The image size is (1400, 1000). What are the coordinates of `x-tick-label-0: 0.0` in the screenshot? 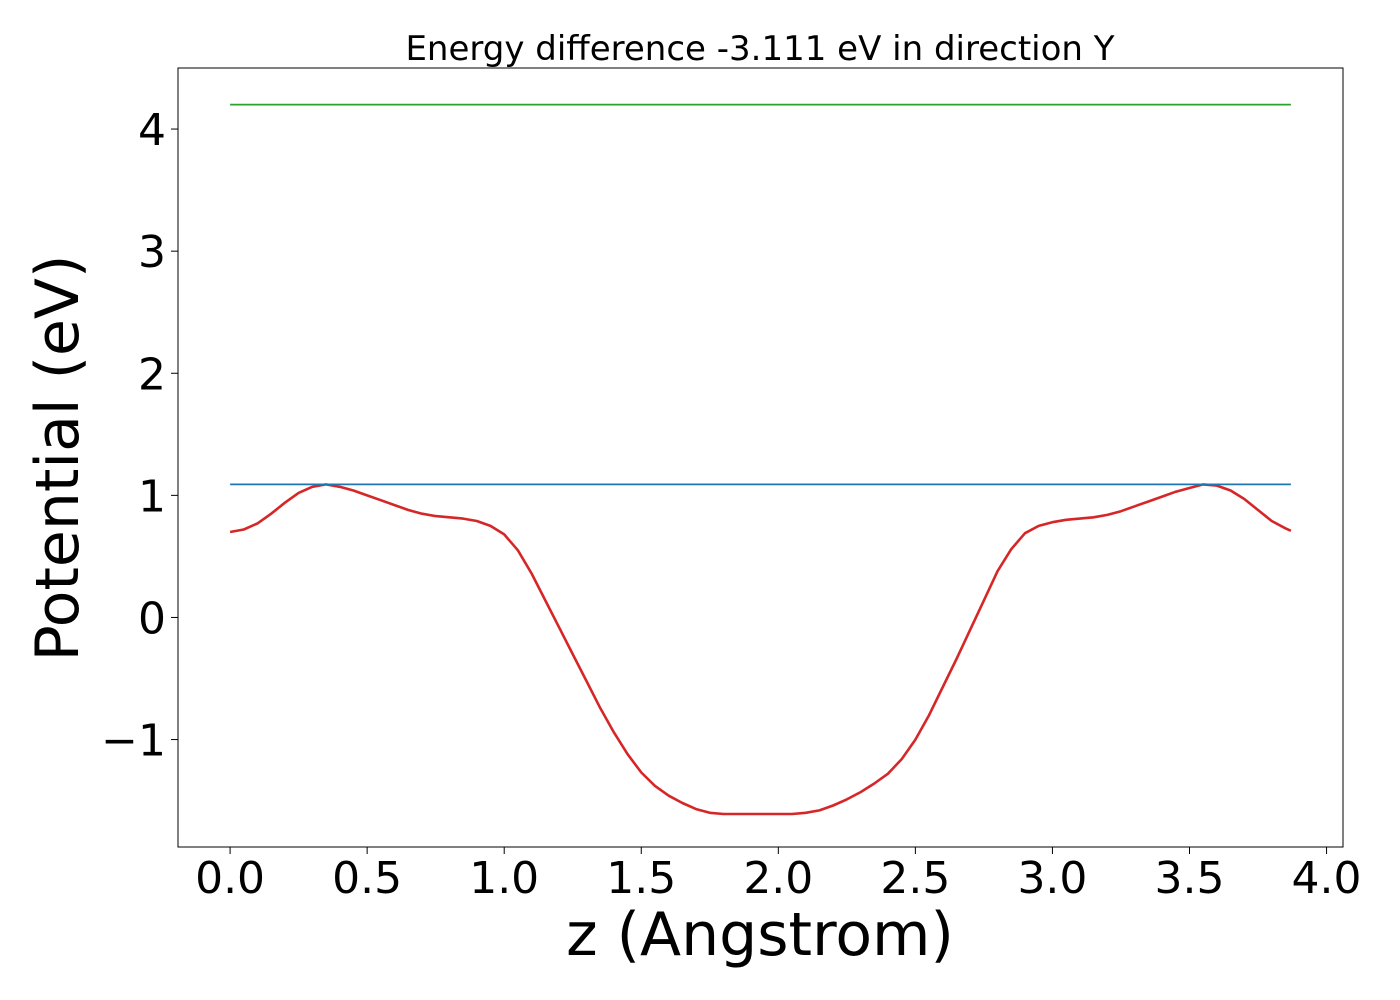 It's located at (230, 878).